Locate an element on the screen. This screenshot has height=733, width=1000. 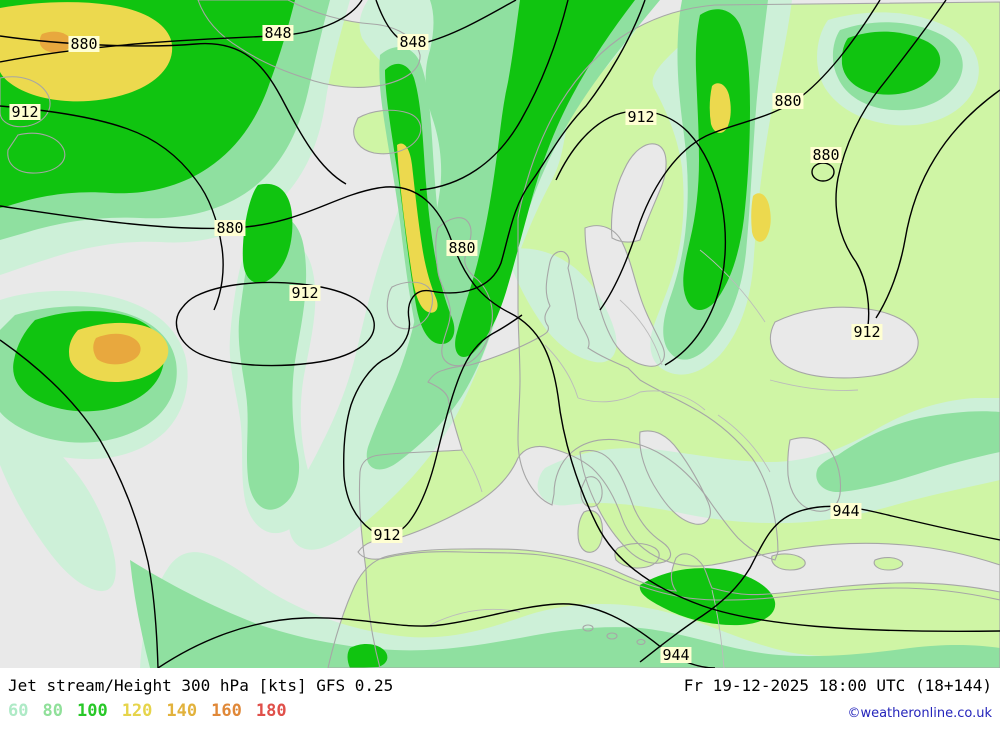
jet60-africa-band is located at coordinates (570, 610).